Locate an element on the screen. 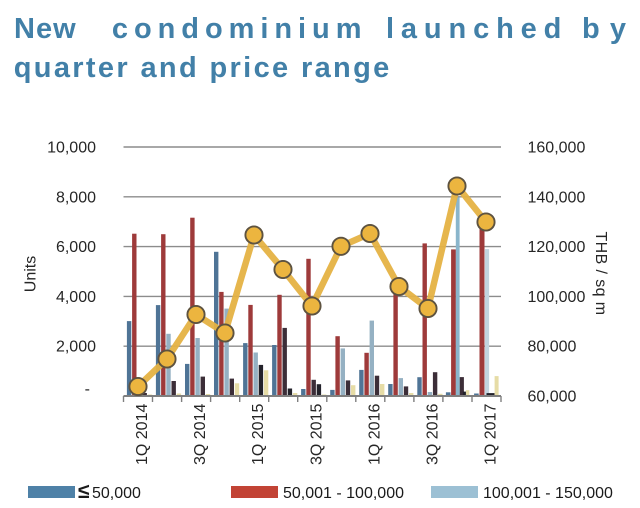 This screenshot has width=640, height=508. svg-text: 10,000 is located at coordinates (71, 148).